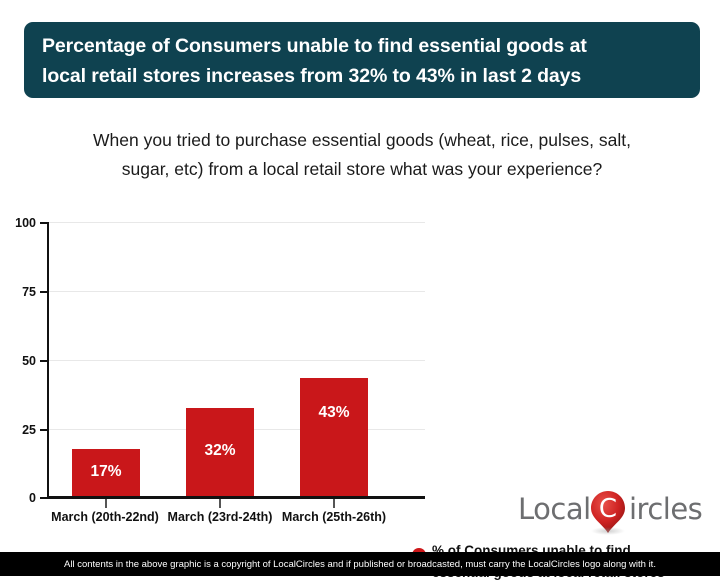 This screenshot has width=720, height=584. What do you see at coordinates (334, 437) in the screenshot?
I see `bar-2: 43%` at bounding box center [334, 437].